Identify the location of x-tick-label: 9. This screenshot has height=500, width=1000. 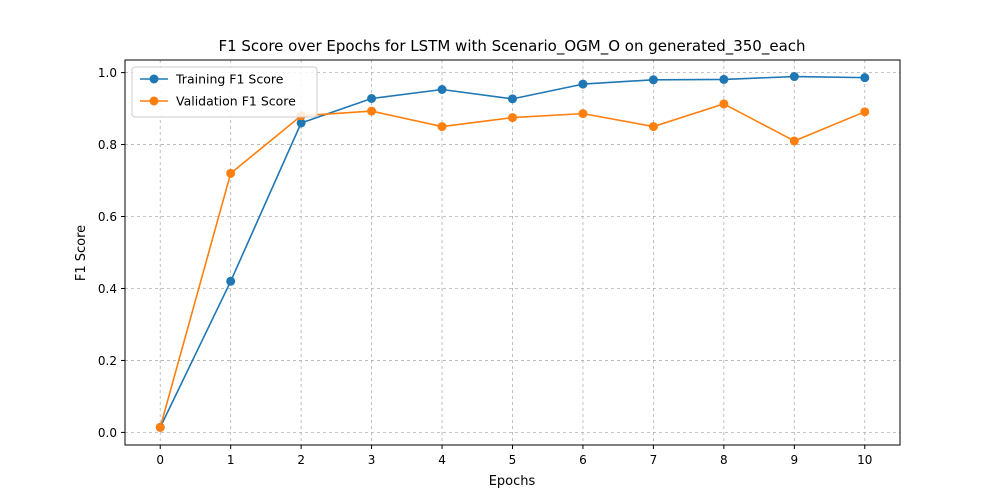
(794, 460).